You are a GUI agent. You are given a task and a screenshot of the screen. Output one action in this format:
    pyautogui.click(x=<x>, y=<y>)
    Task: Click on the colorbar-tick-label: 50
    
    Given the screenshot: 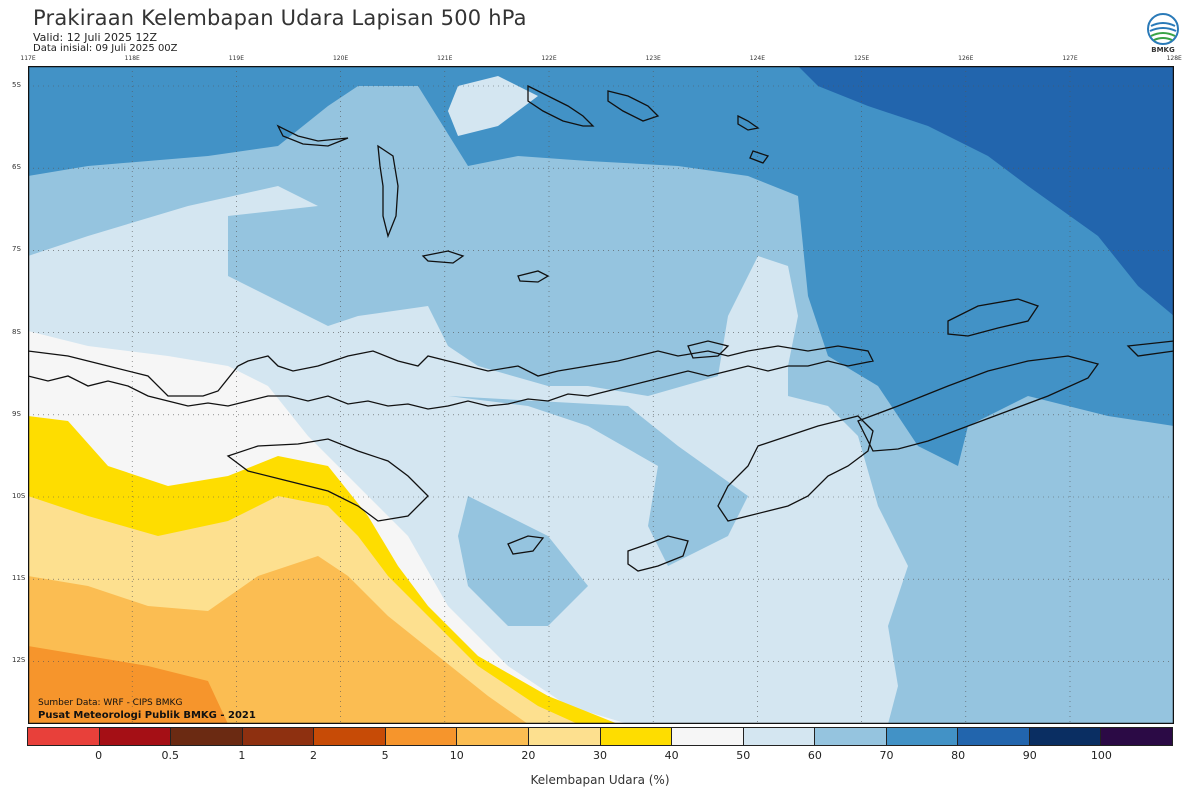 What is the action you would take?
    pyautogui.click(x=743, y=755)
    